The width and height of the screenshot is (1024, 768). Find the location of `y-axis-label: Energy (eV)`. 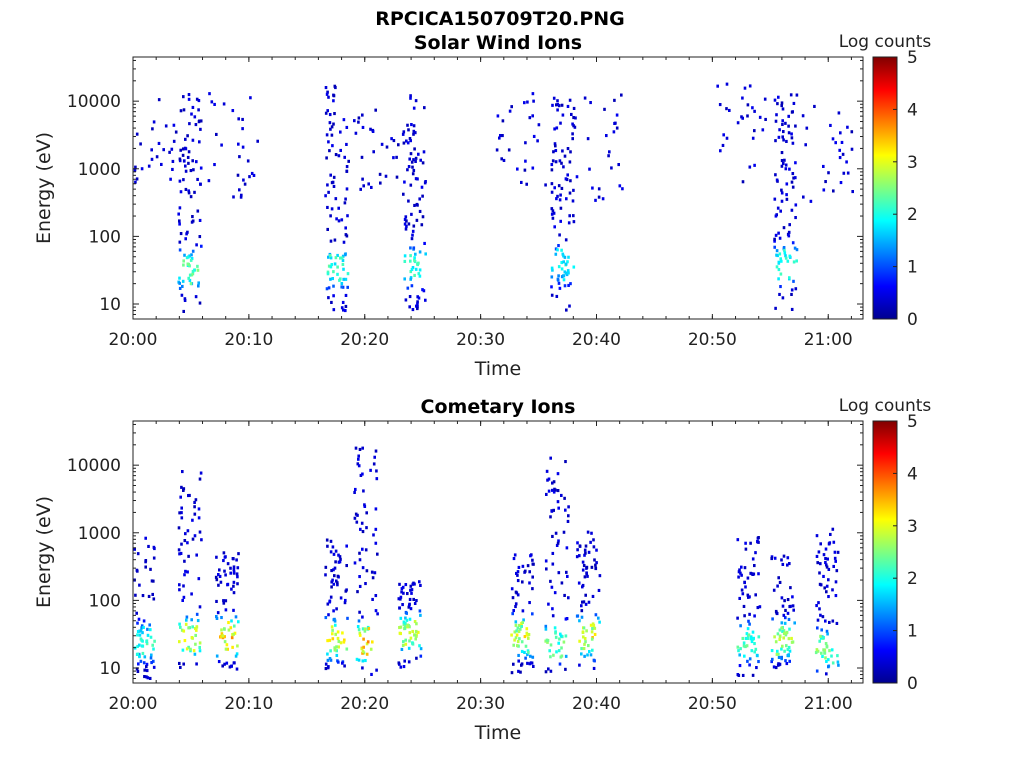

y-axis-label: Energy (eV) is located at coordinates (44, 188).